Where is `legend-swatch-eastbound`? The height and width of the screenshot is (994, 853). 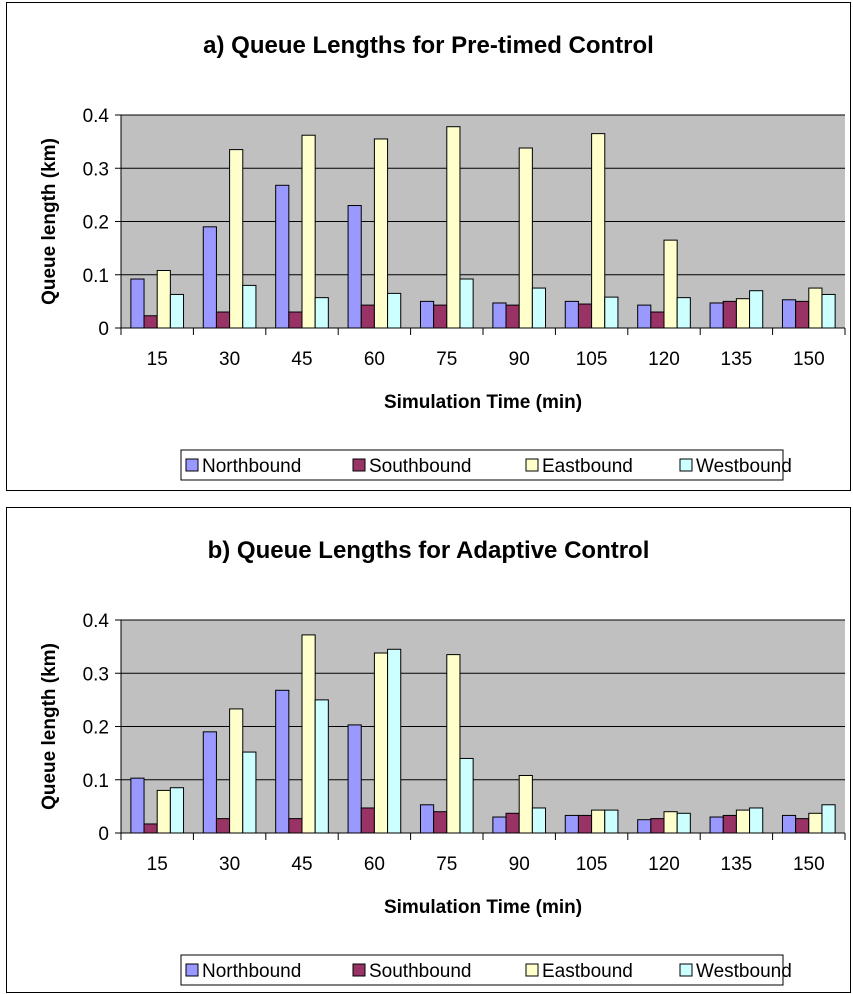 legend-swatch-eastbound is located at coordinates (532, 465).